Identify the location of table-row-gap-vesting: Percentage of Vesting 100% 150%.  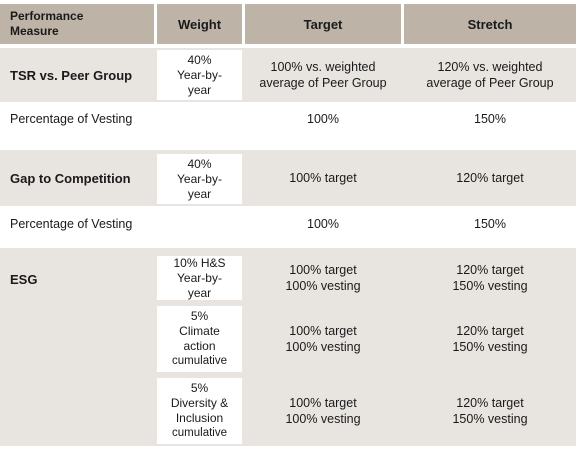
(288, 224).